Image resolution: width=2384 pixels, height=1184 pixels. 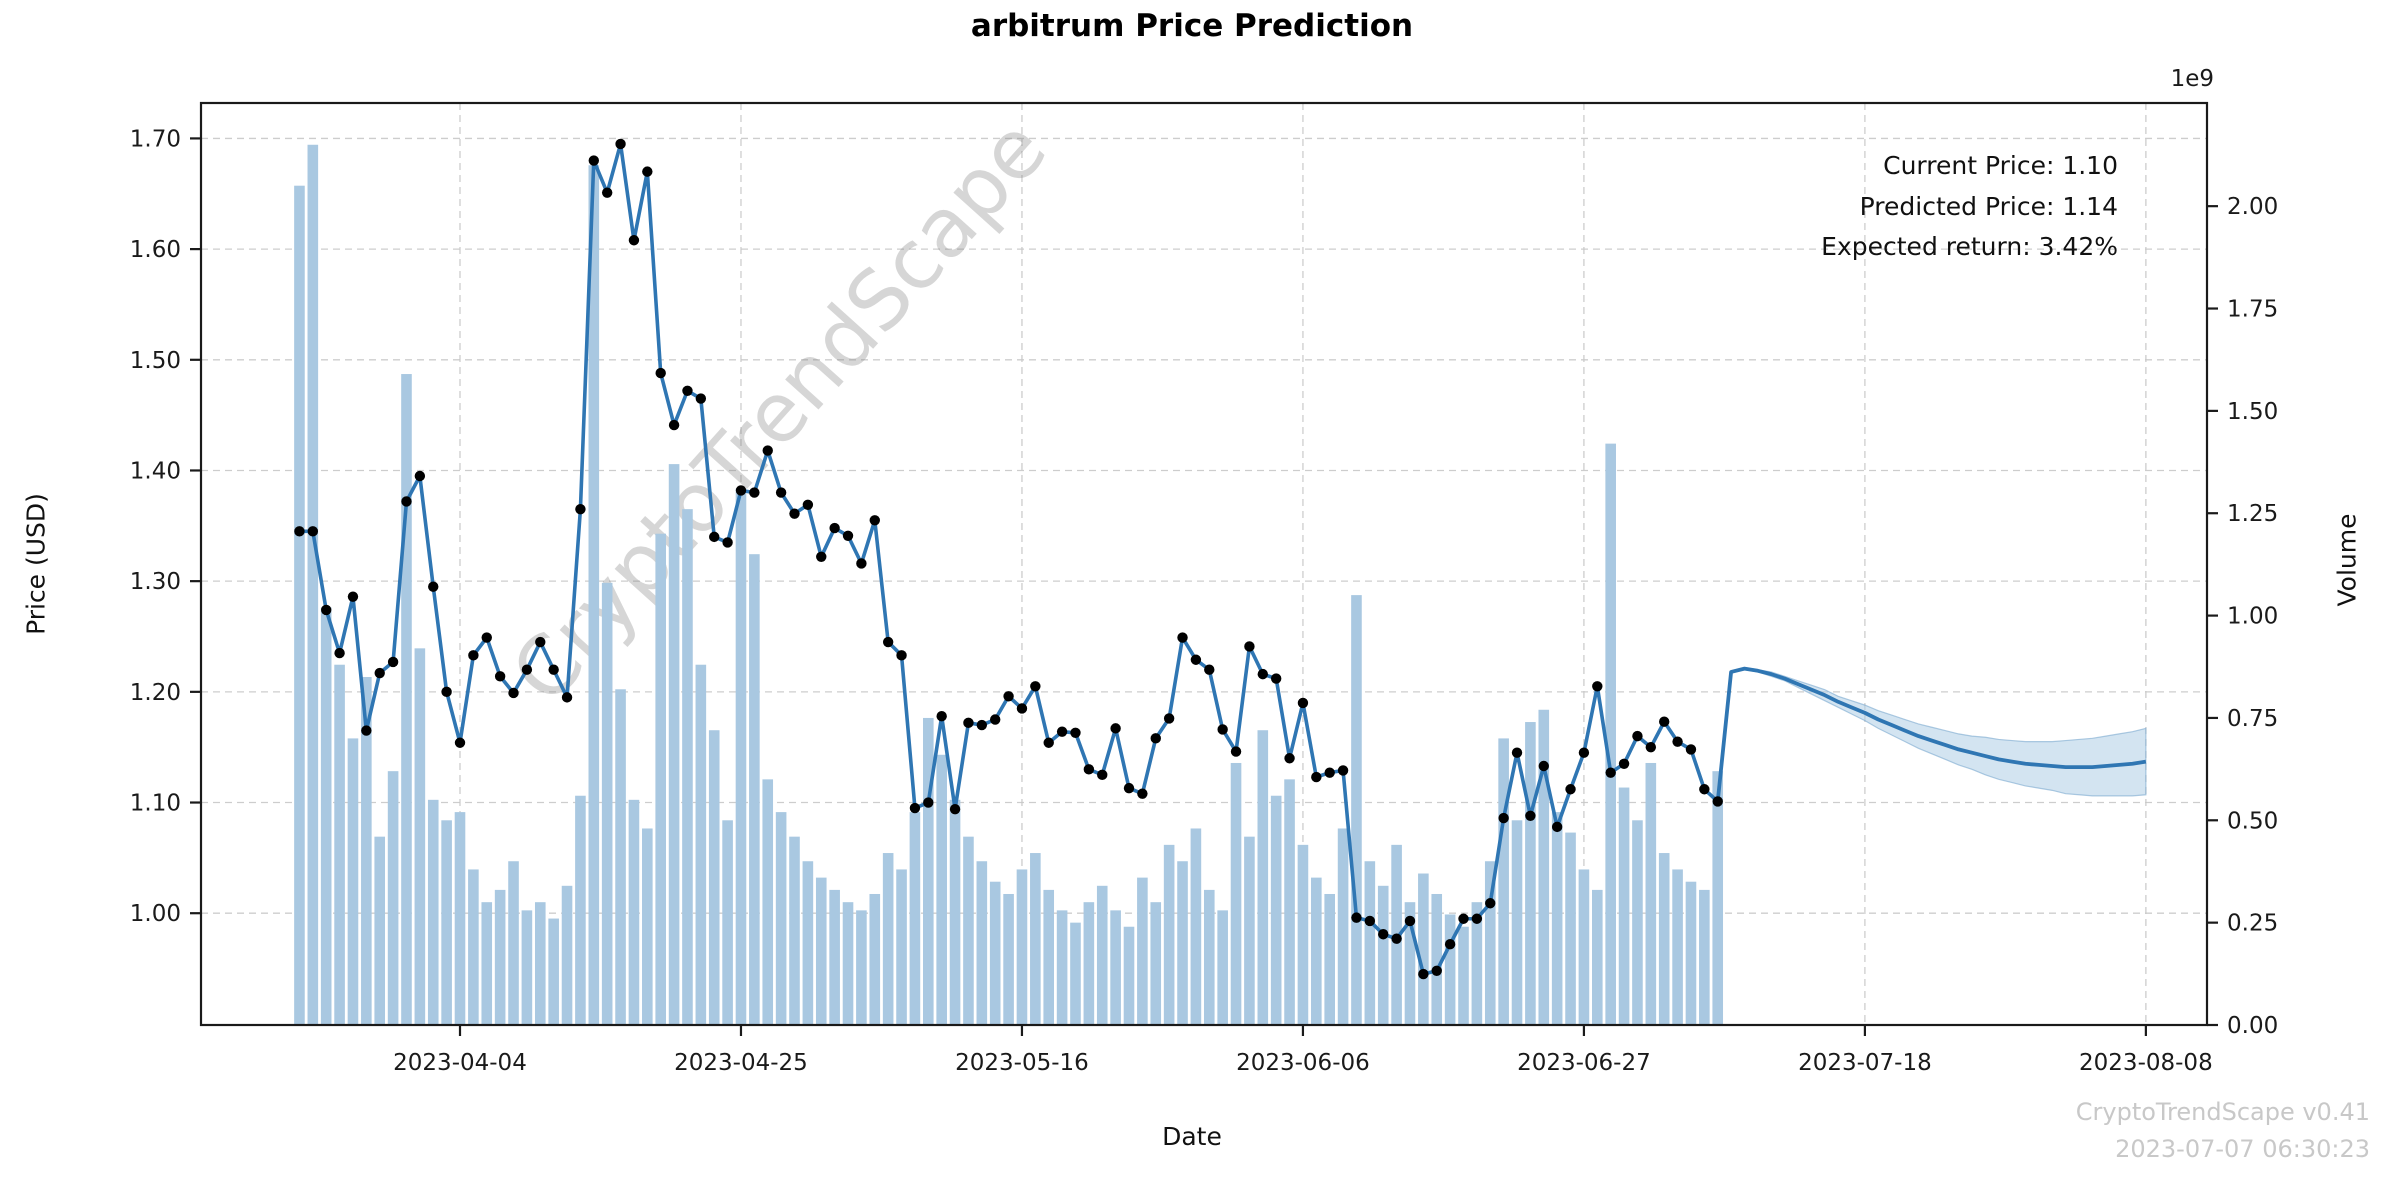 What do you see at coordinates (2252, 514) in the screenshot?
I see `volume-tick-label: 1.25` at bounding box center [2252, 514].